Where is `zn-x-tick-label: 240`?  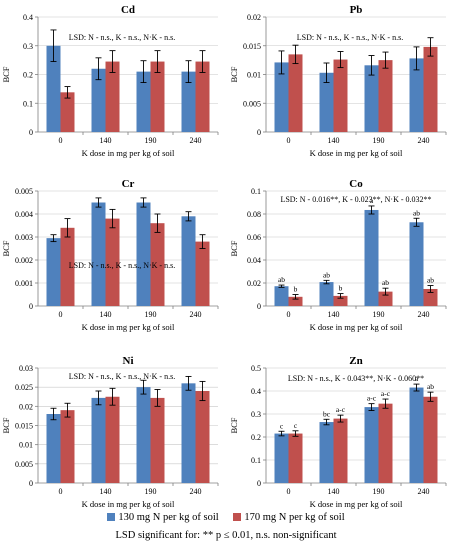
zn-x-tick-label: 240 is located at coordinates (424, 491).